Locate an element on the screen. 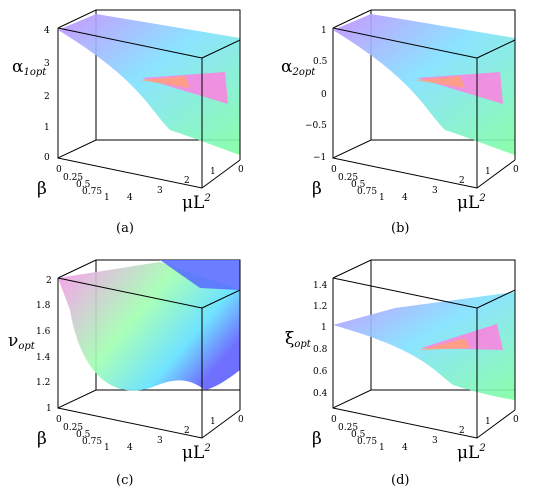 The width and height of the screenshot is (550, 499). x-axis-label-a: β is located at coordinates (42, 189).